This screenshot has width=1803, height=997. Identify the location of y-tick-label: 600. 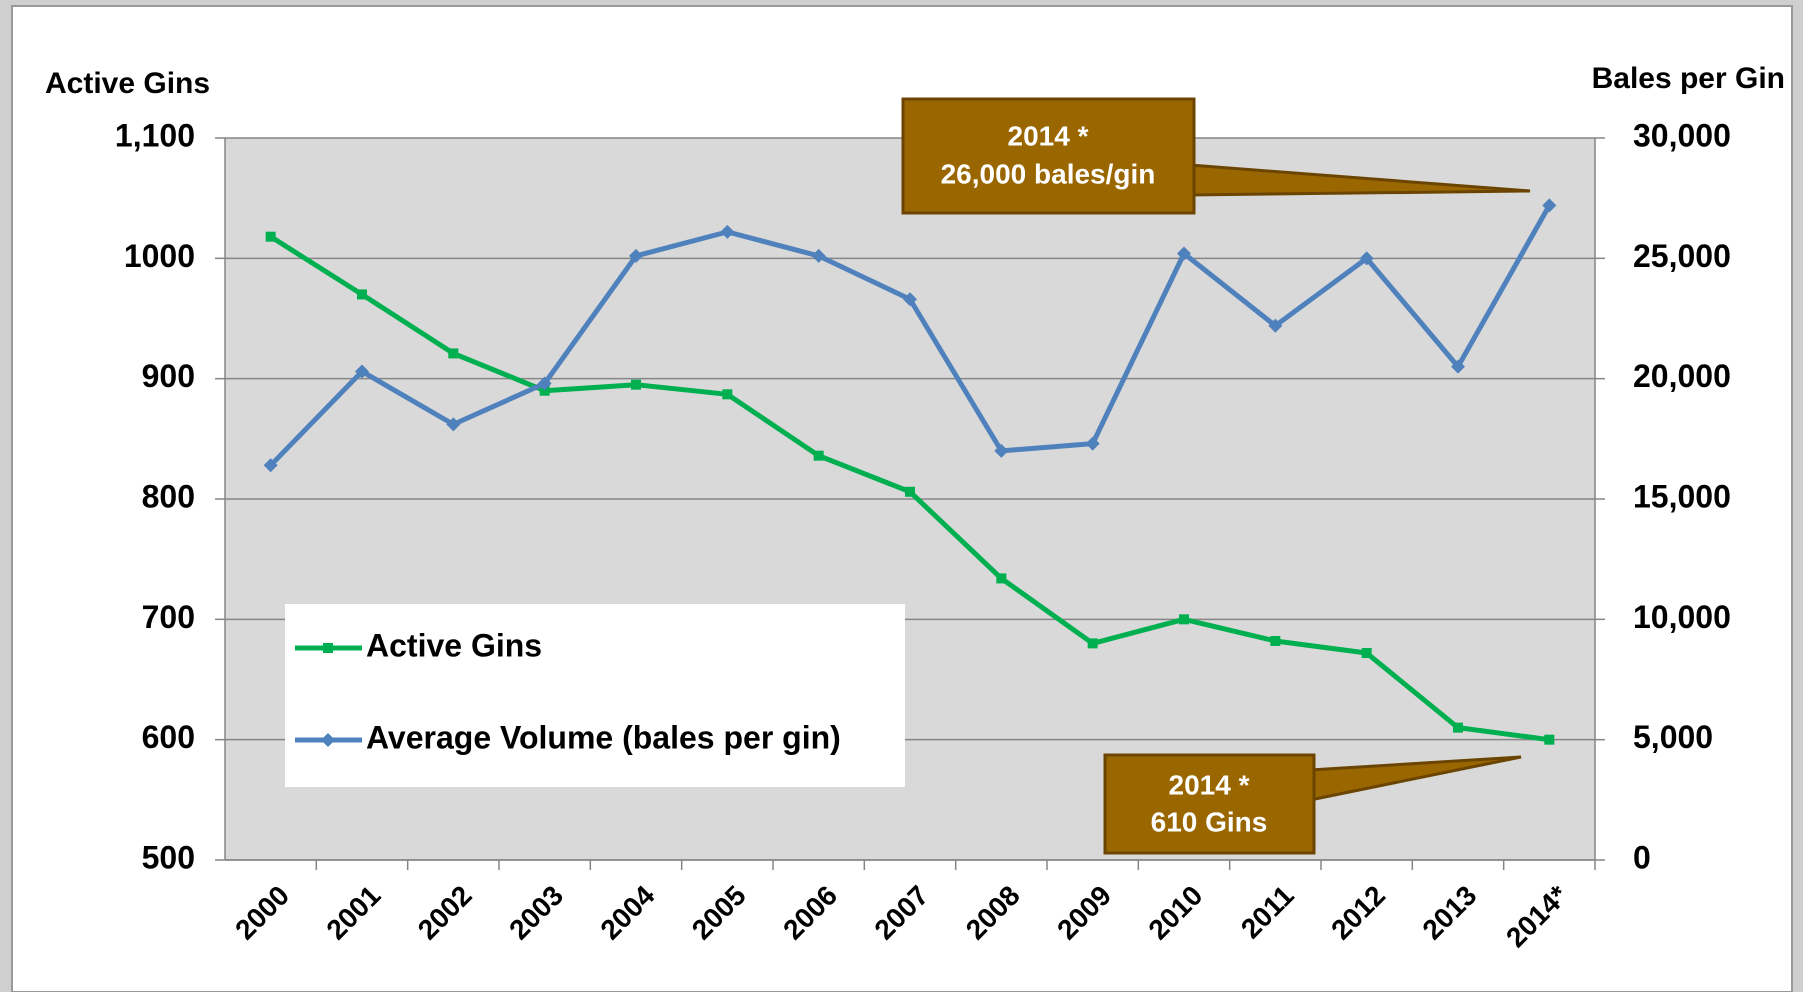
(168, 737).